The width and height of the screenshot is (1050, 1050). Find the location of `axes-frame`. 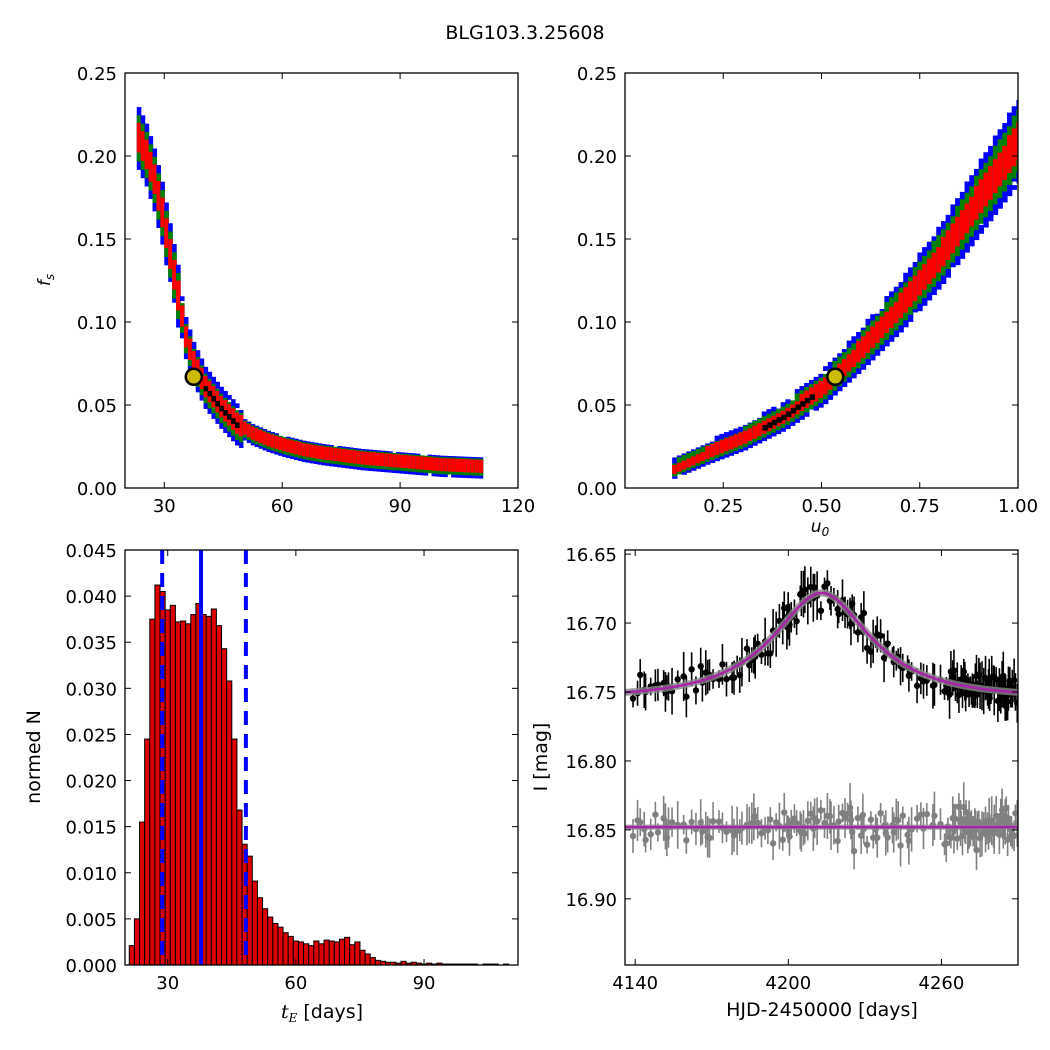

axes-frame is located at coordinates (321, 280).